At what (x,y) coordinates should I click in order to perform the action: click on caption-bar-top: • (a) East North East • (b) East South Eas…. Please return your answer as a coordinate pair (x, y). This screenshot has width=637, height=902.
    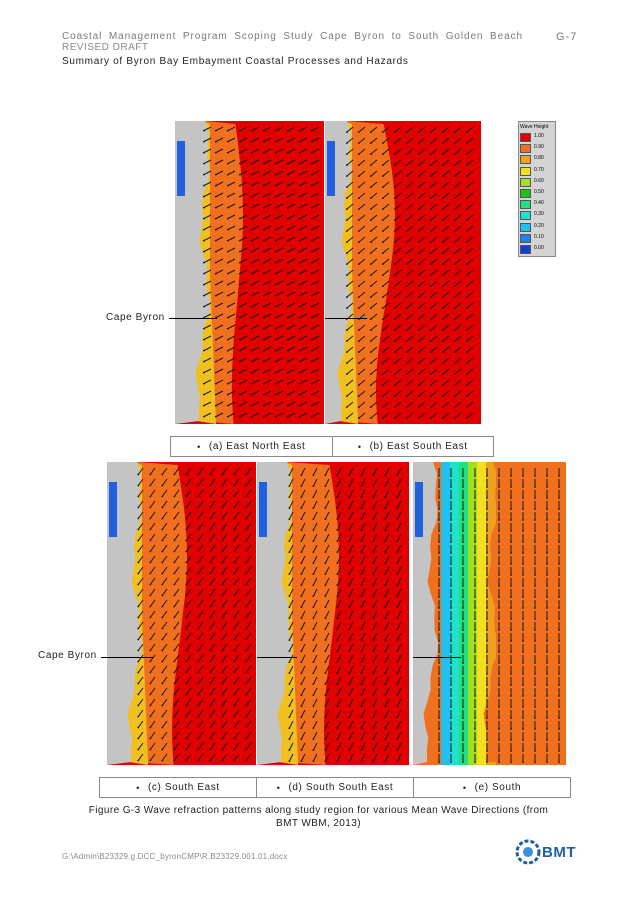
    Looking at the image, I should click on (332, 446).